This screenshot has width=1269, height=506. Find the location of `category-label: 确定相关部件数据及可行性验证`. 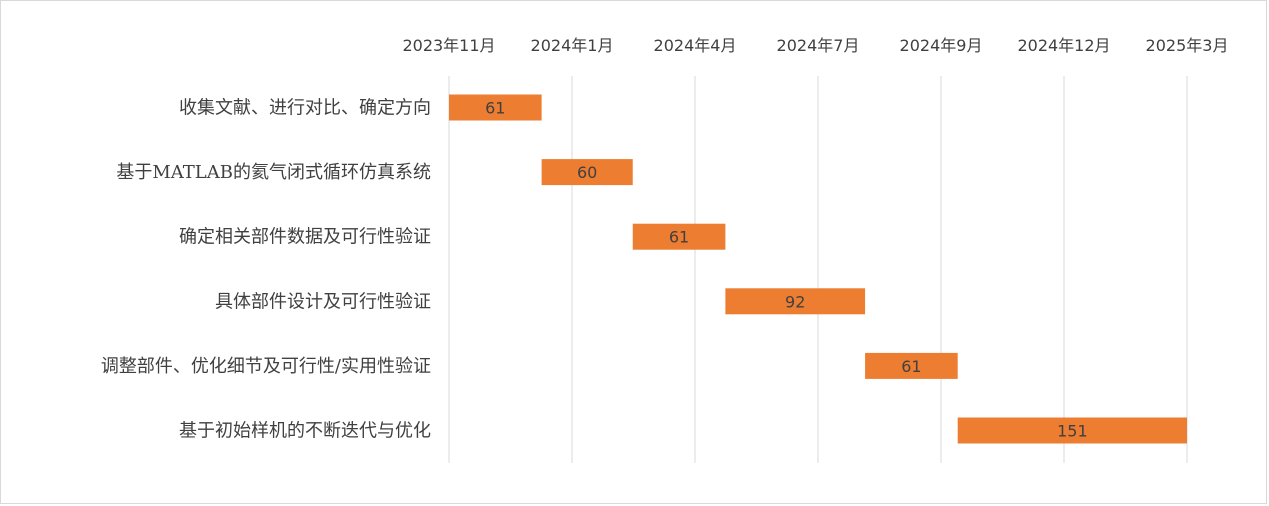

category-label: 确定相关部件数据及可行性验证 is located at coordinates (305, 237).